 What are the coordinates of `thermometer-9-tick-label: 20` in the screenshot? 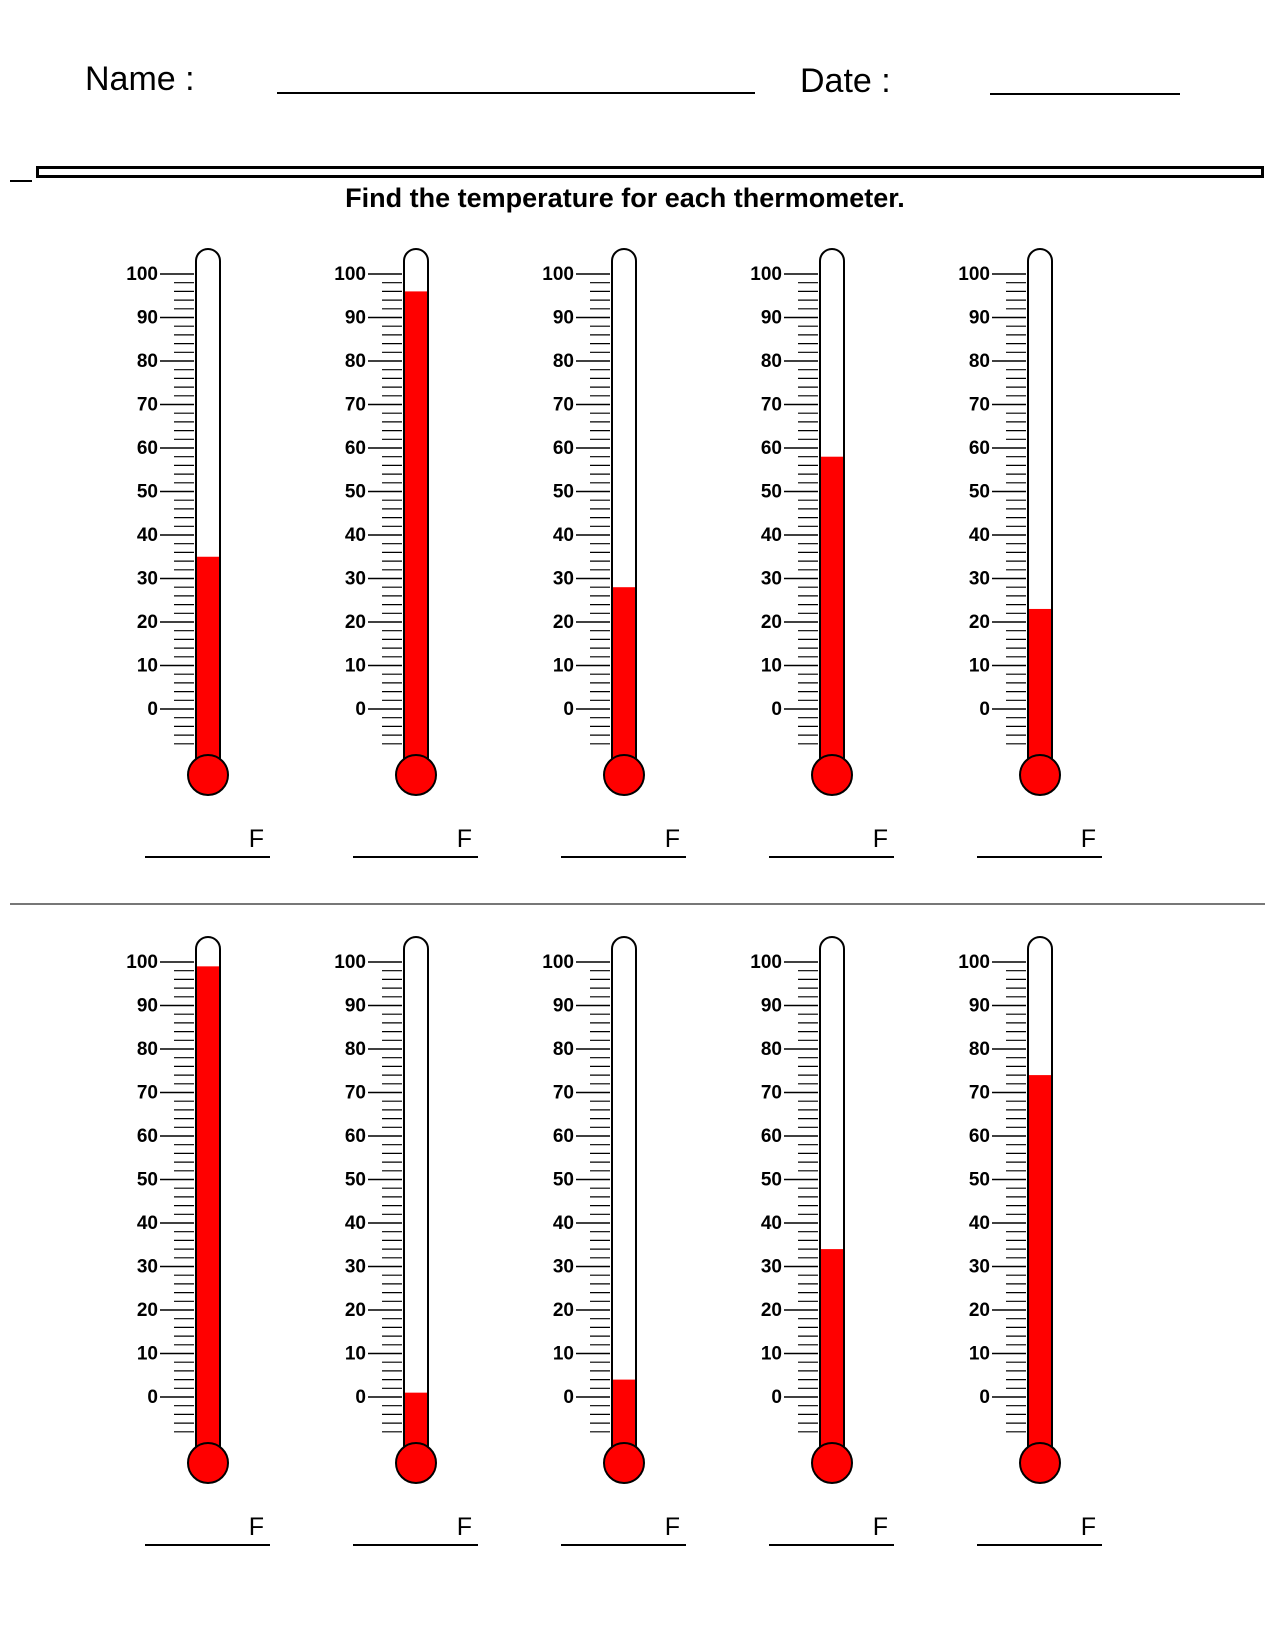 It's located at (771, 1310).